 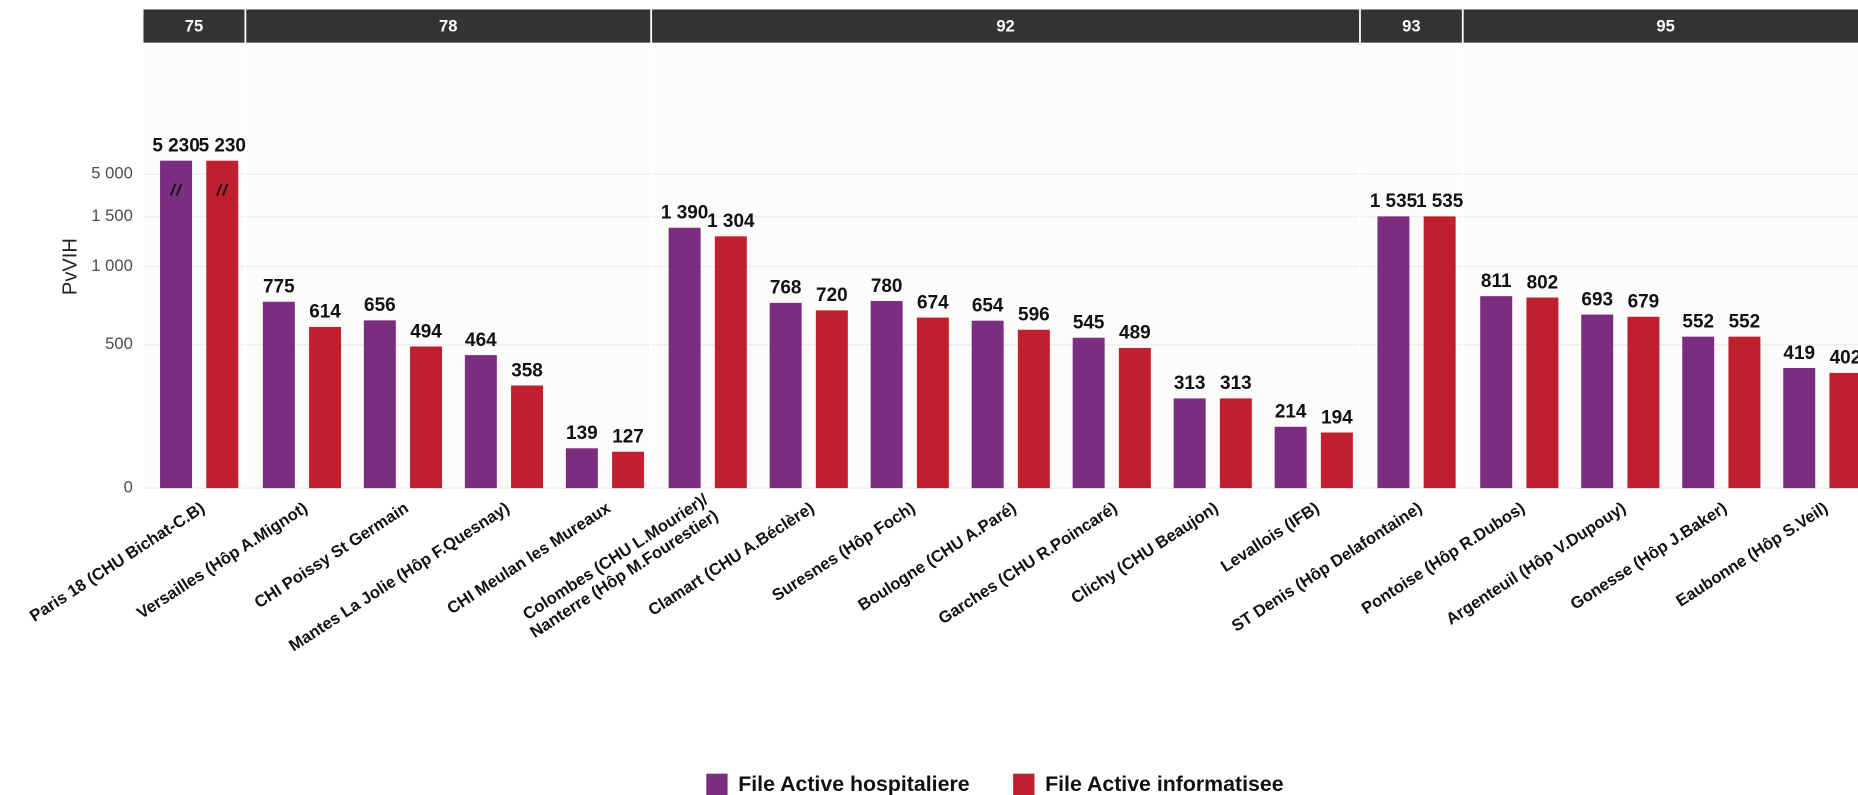 I want to click on value-label: 654, so click(x=988, y=305).